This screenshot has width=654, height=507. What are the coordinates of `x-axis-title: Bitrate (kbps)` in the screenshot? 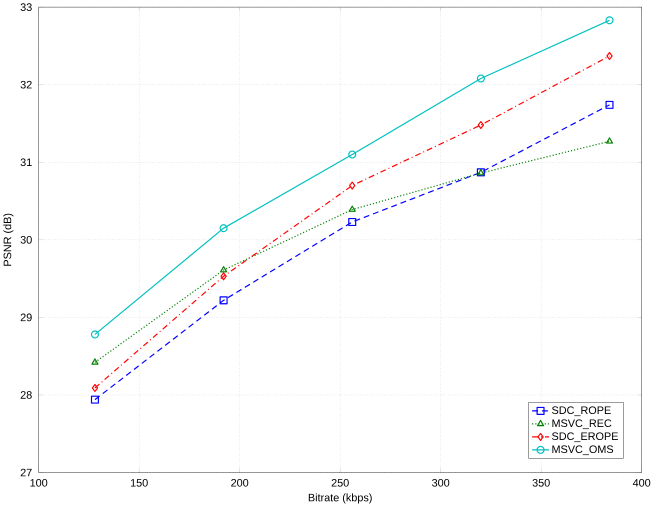 It's located at (340, 499).